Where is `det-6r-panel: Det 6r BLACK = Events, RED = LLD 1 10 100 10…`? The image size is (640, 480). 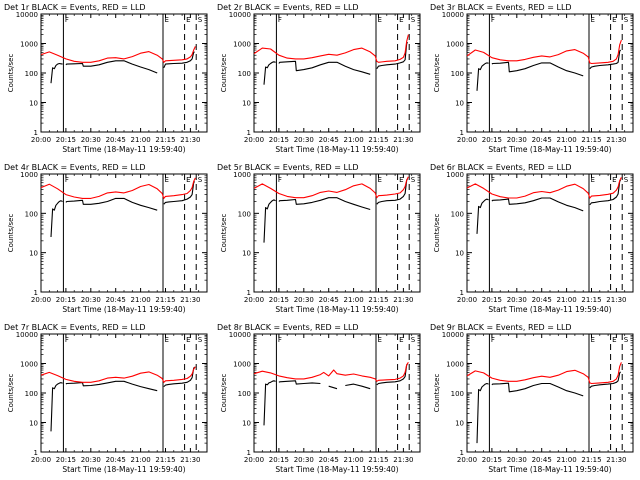
det-6r-panel: Det 6r BLACK = Events, RED = LLD 1 10 100 10… is located at coordinates (532, 240).